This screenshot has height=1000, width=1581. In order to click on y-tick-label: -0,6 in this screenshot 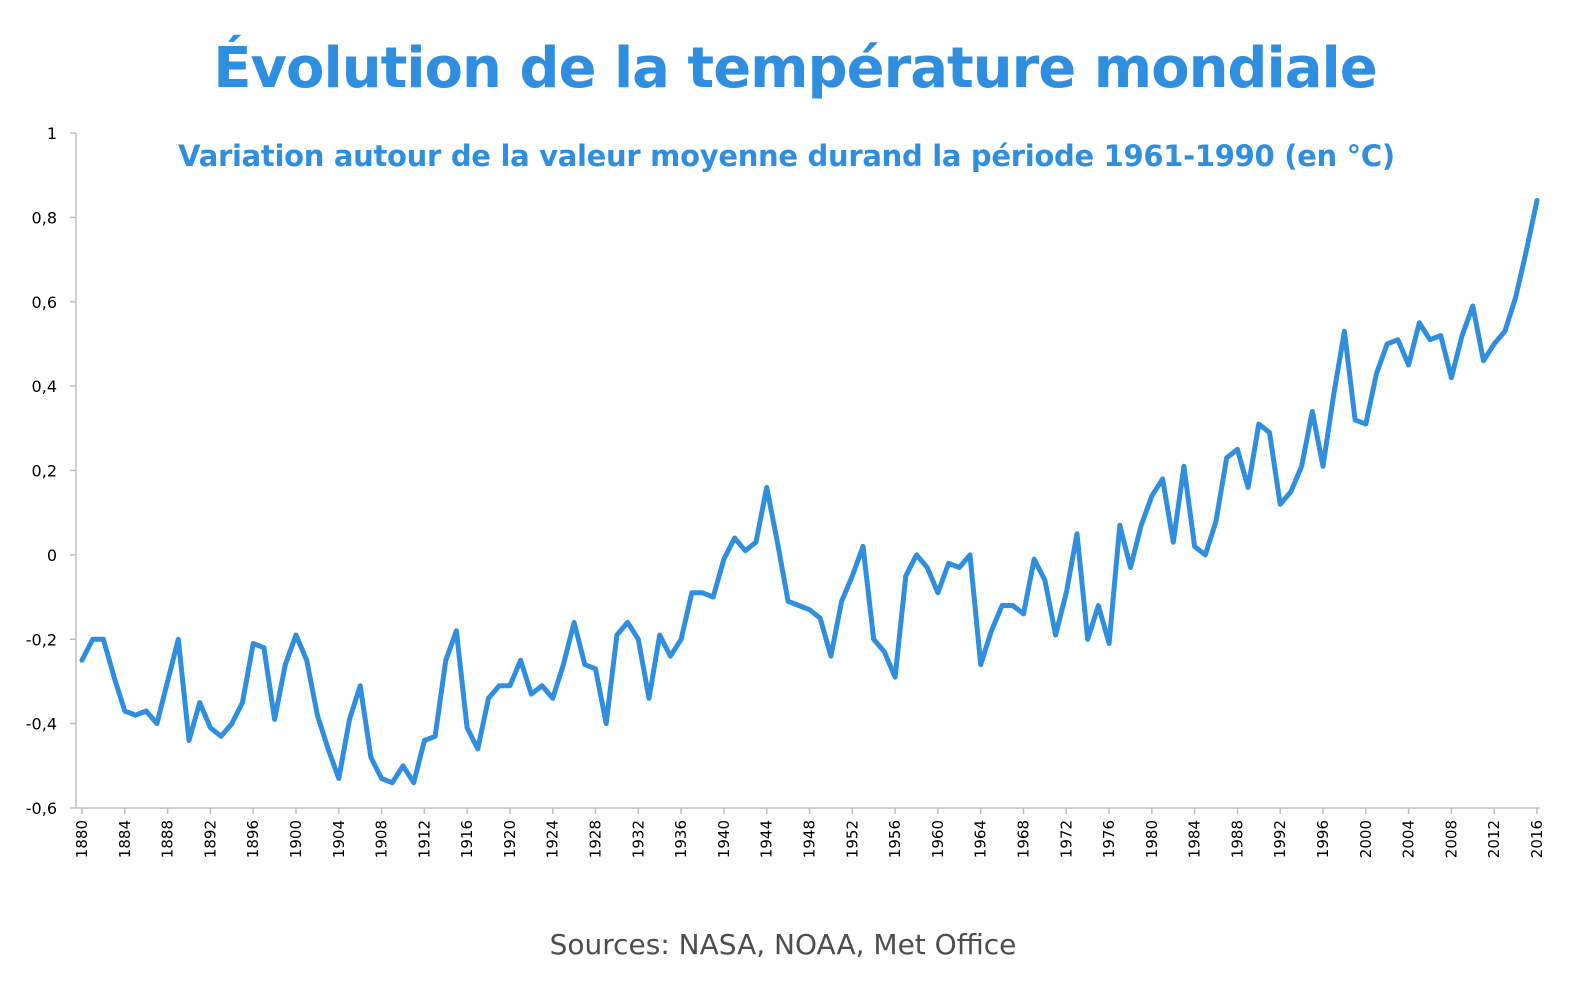, I will do `click(41, 808)`.